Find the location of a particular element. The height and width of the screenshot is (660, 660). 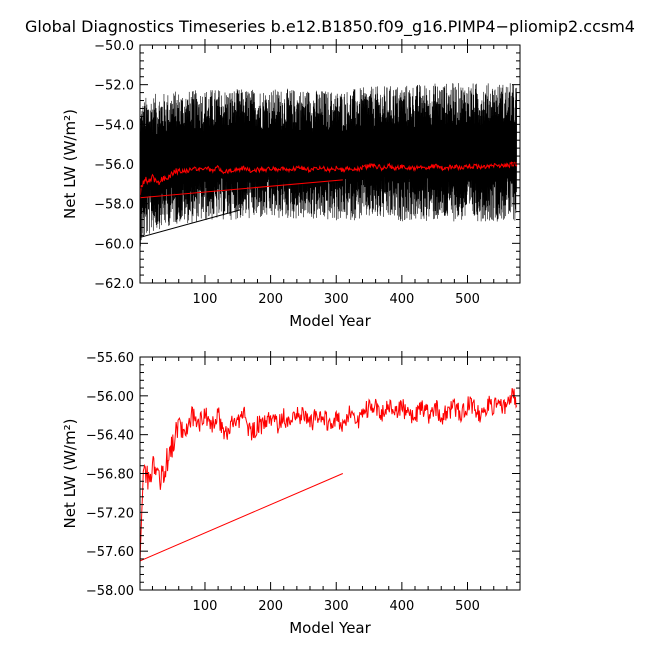

y-tick-label: −58.00 is located at coordinates (110, 591).